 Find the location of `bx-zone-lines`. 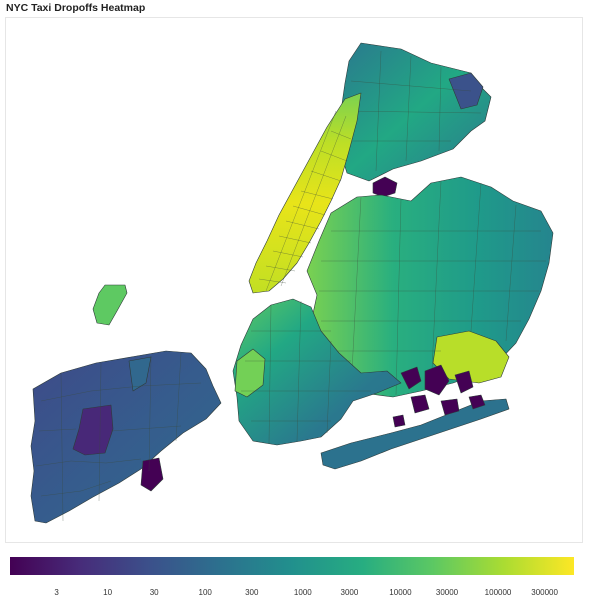

bx-zone-lines is located at coordinates (412, 111).